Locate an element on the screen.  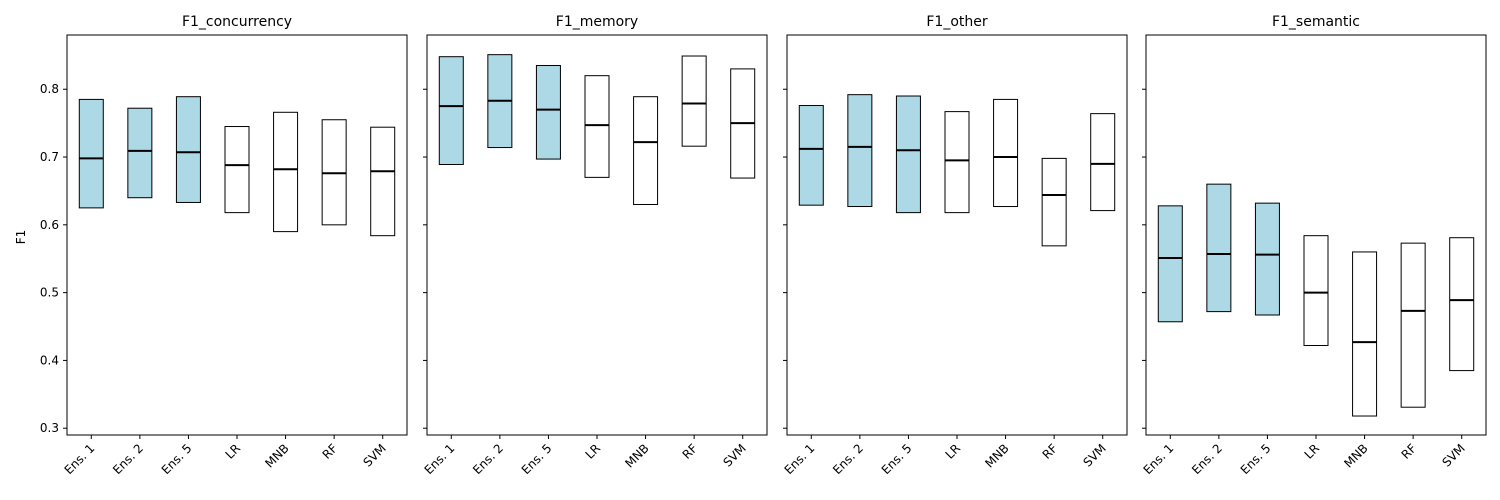
panel-title: F1_other is located at coordinates (957, 22).